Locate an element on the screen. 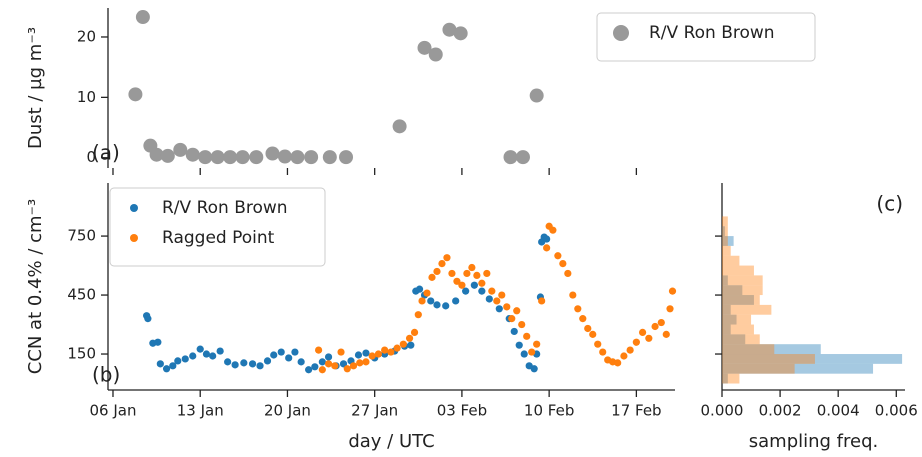 This screenshot has height=457, width=922. legend: R/V Ron Brown Ragged Point is located at coordinates (217, 227).